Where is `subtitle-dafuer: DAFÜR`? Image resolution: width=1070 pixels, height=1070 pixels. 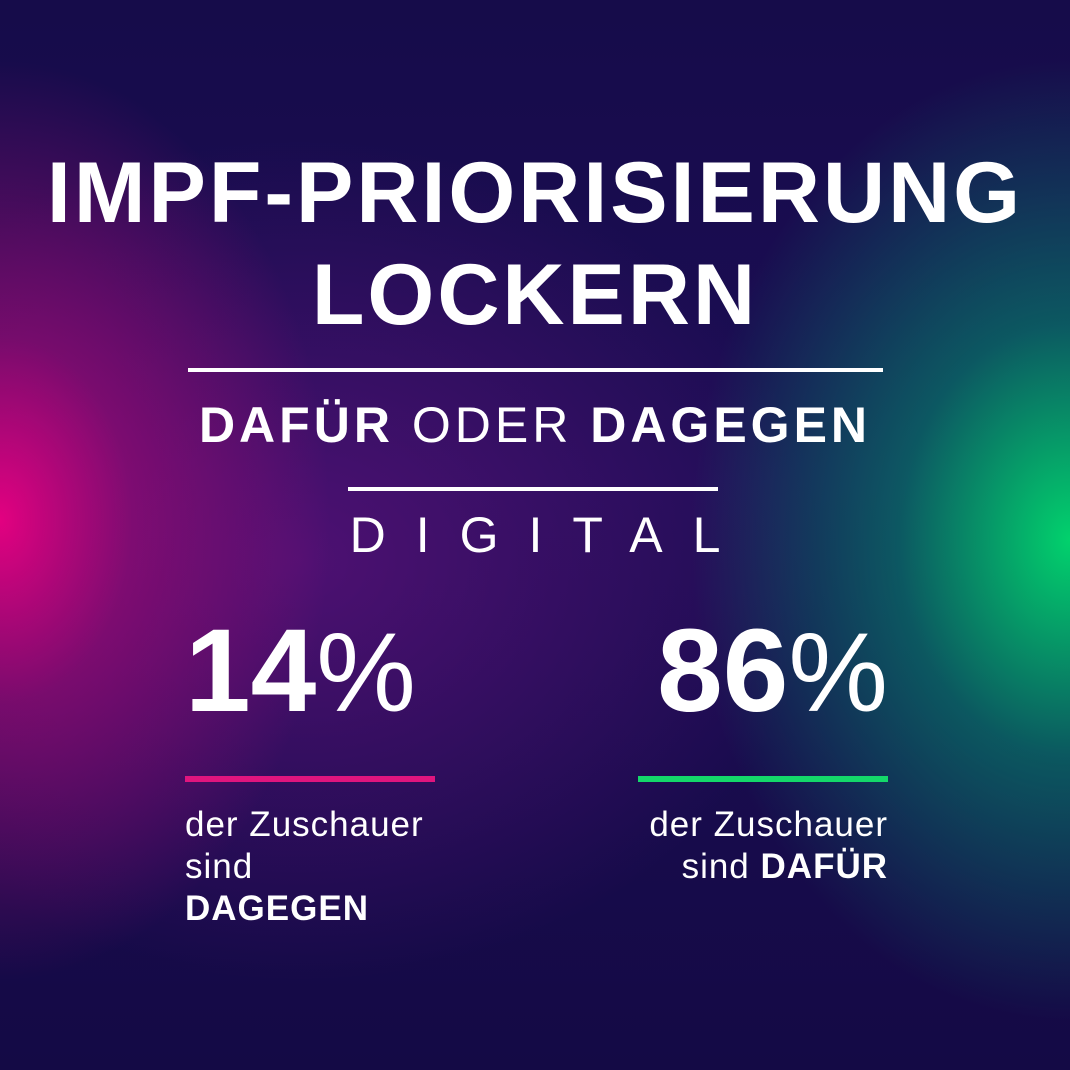 subtitle-dafuer: DAFÜR is located at coordinates (296, 425).